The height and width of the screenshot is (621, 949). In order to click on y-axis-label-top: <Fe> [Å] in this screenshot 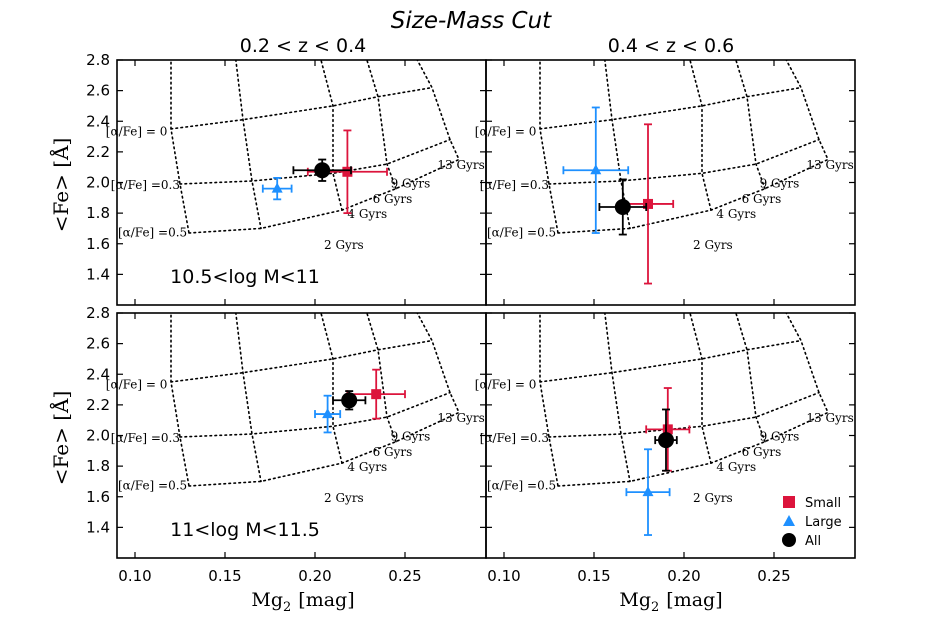, I will do `click(60, 185)`.